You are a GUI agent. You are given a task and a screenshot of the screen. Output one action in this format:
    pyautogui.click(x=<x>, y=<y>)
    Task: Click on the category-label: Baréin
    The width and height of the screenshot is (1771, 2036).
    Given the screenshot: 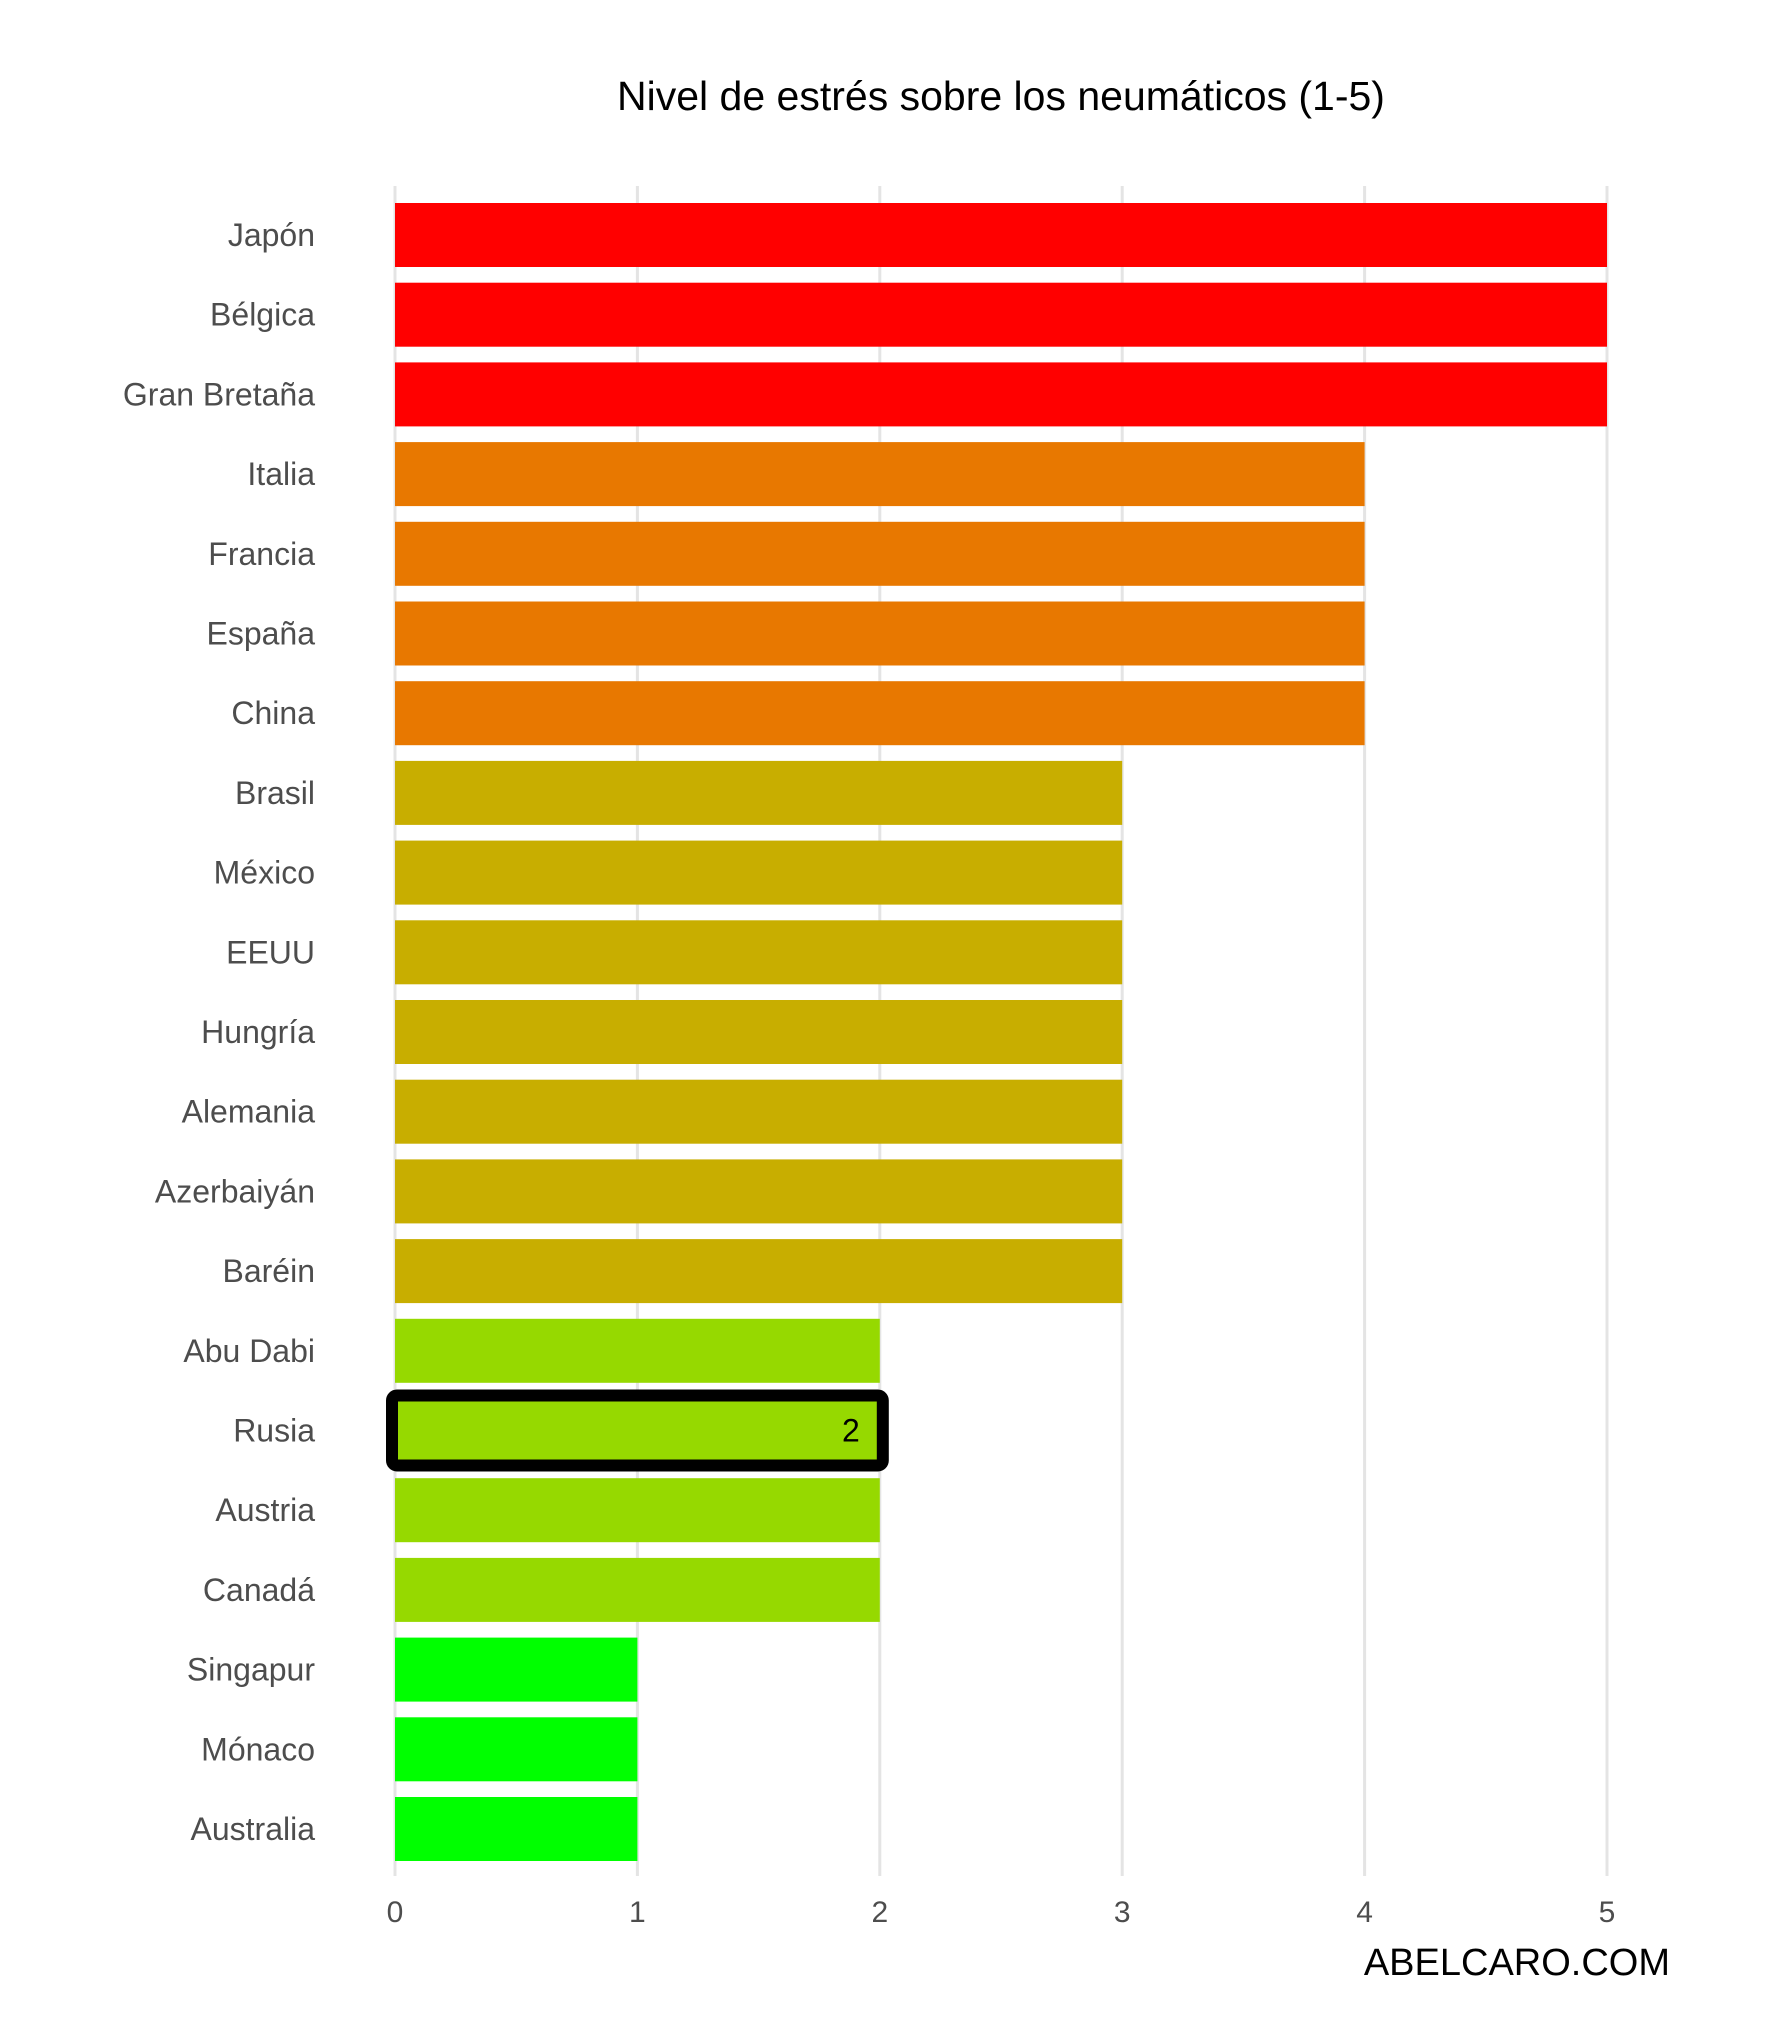 What is the action you would take?
    pyautogui.click(x=269, y=1271)
    